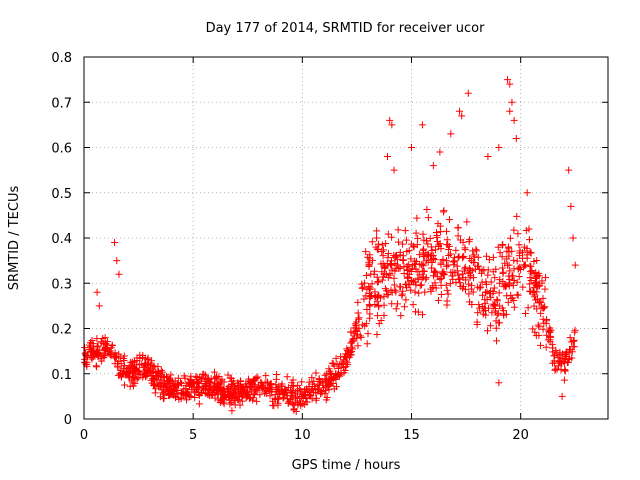 This screenshot has height=480, width=640. I want to click on x-tick-label: 10, so click(302, 435).